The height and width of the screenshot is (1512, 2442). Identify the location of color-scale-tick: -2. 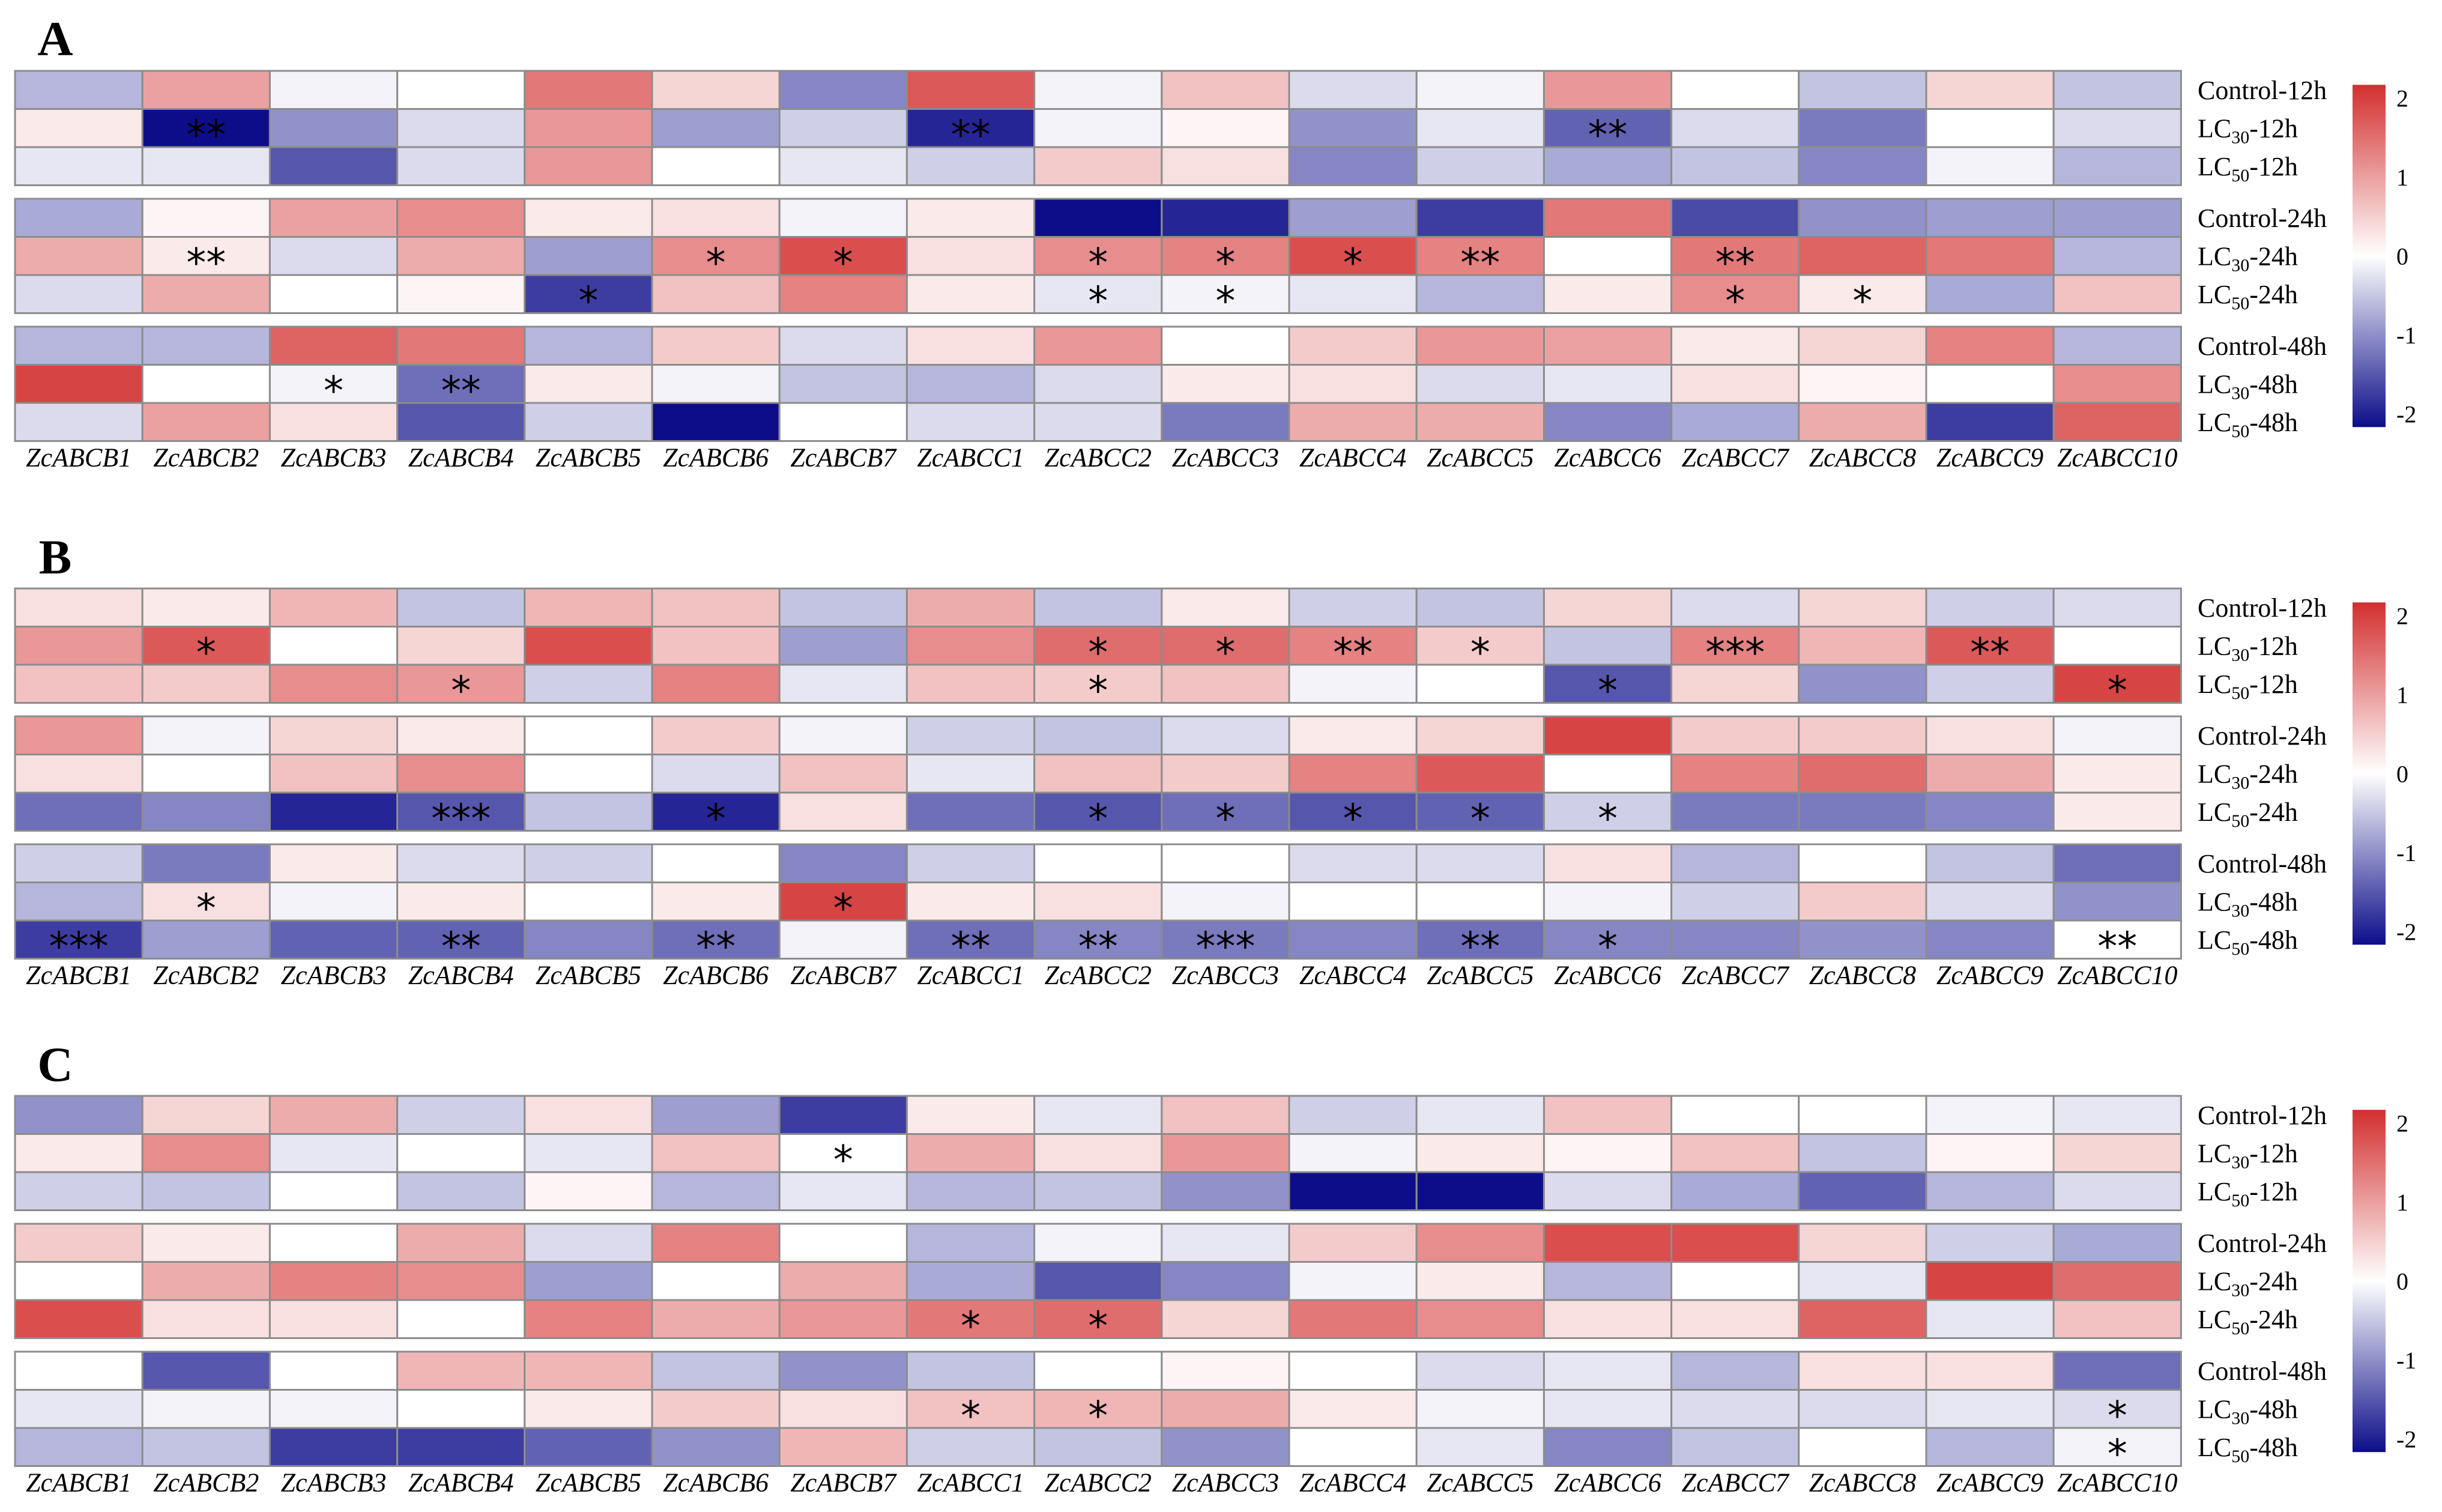
(2406, 1439).